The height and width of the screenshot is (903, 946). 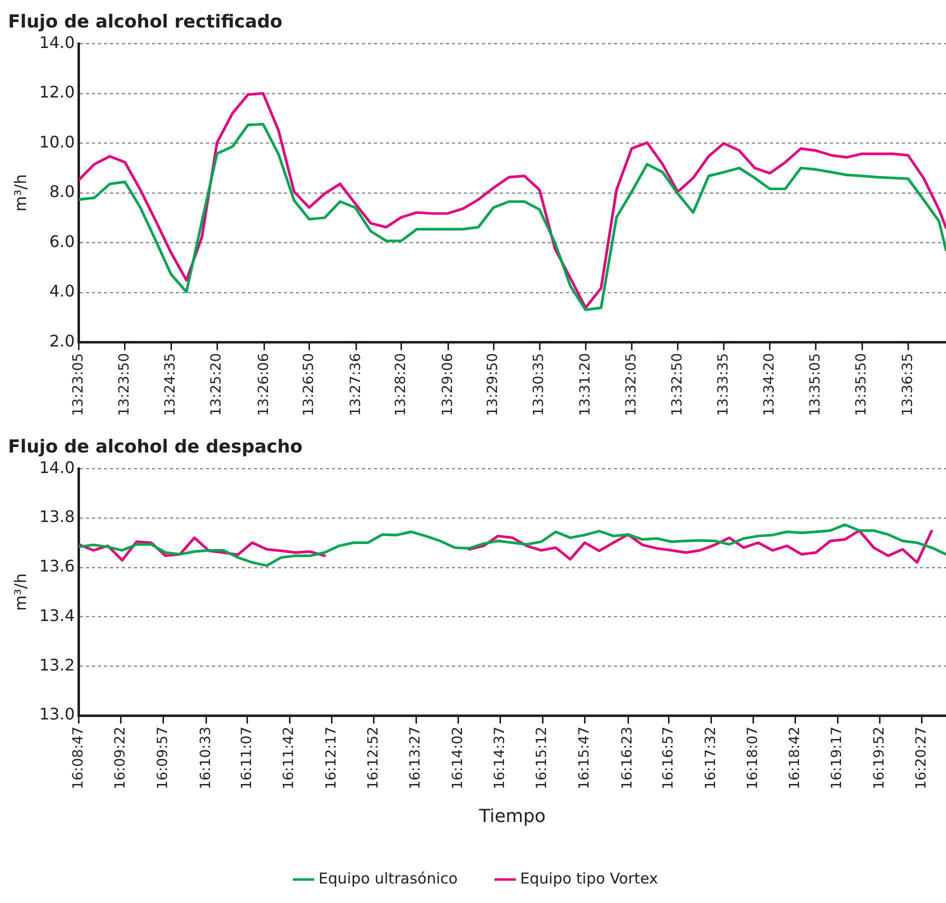 What do you see at coordinates (584, 758) in the screenshot?
I see `x-tick-label: 16:15:47` at bounding box center [584, 758].